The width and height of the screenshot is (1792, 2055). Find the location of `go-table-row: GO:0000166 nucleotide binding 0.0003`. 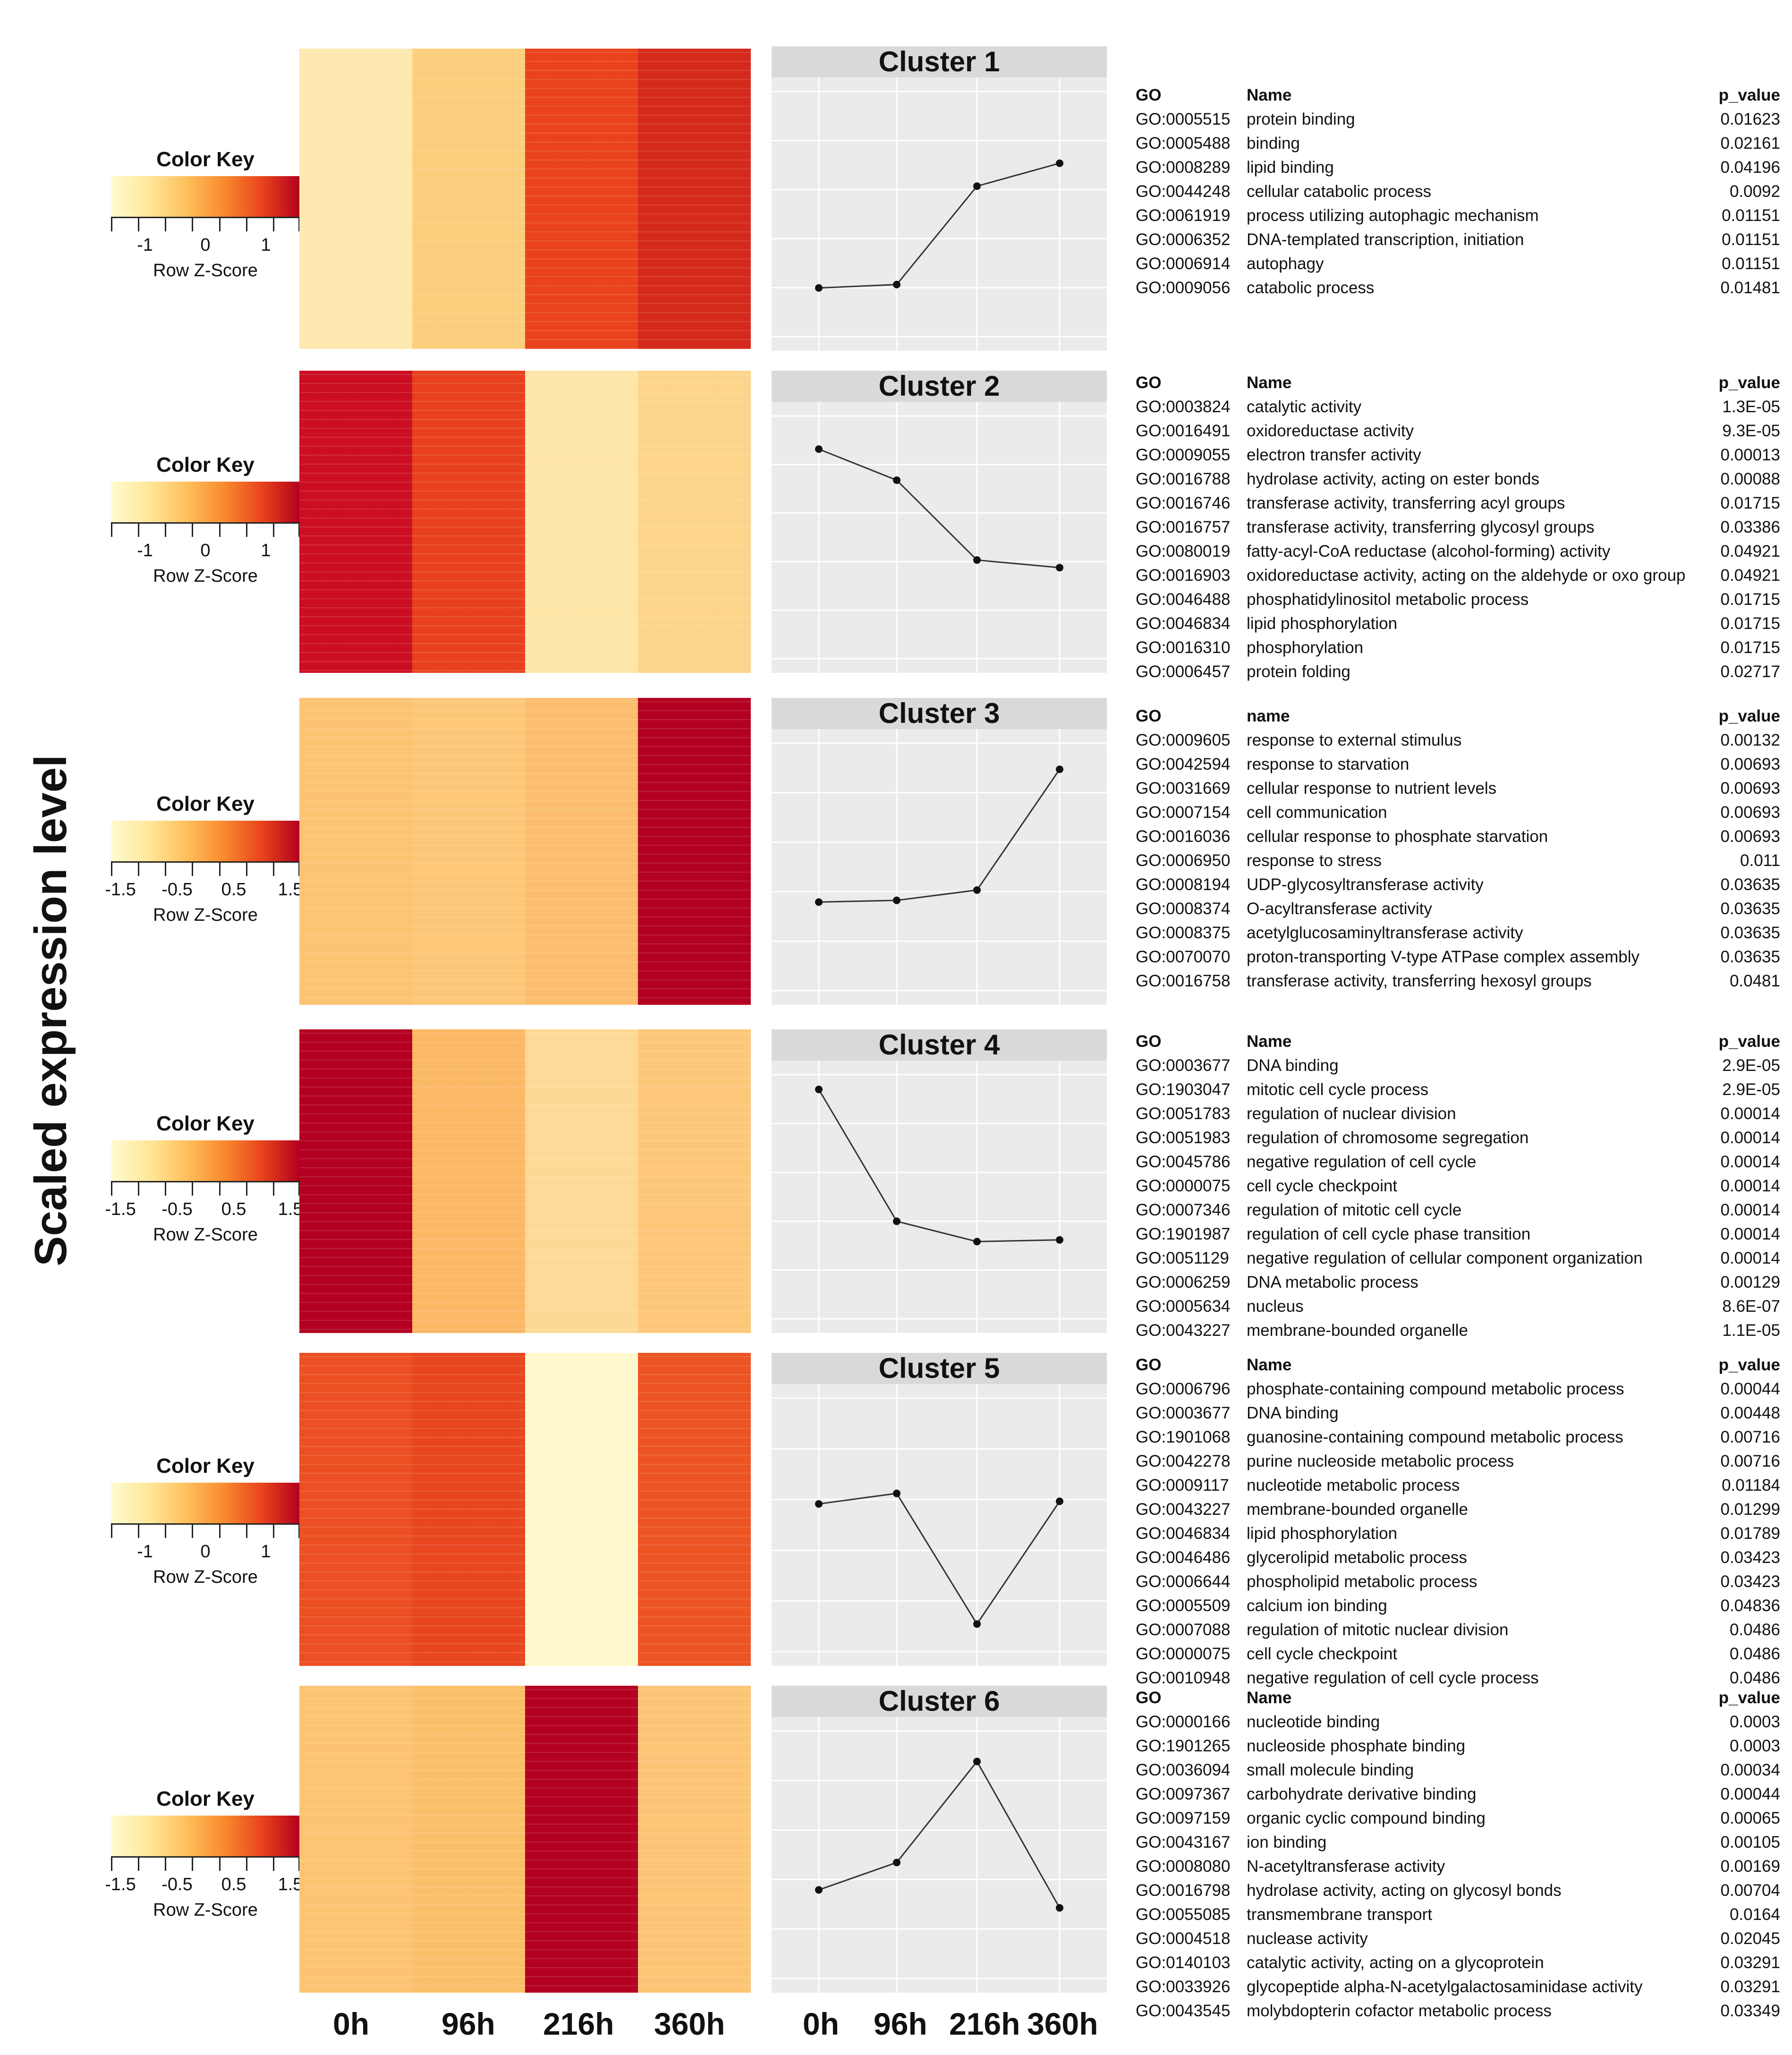

go-table-row: GO:0000166 nucleotide binding 0.0003 is located at coordinates (1458, 1722).